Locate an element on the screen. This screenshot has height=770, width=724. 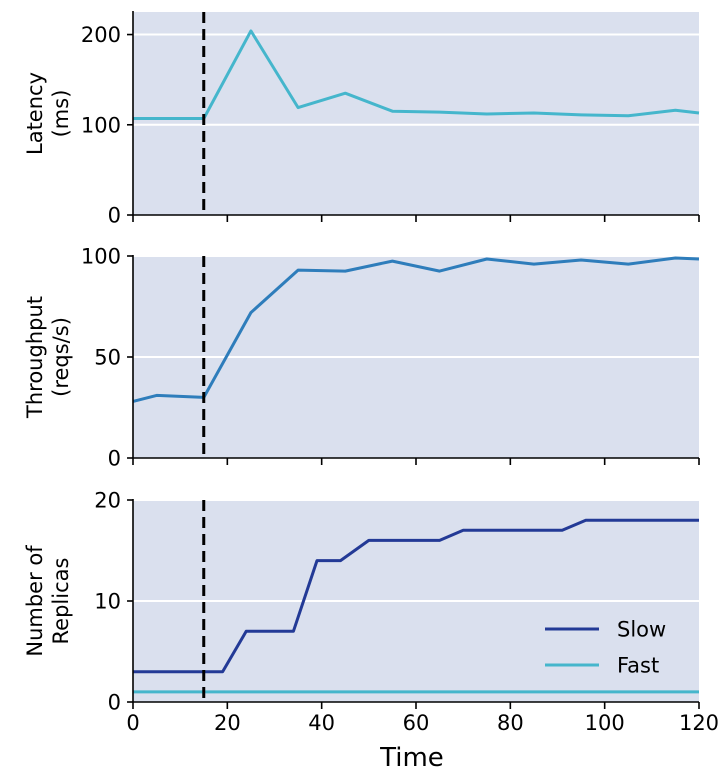
latency-y-tick-label: 0 is located at coordinates (114, 216).